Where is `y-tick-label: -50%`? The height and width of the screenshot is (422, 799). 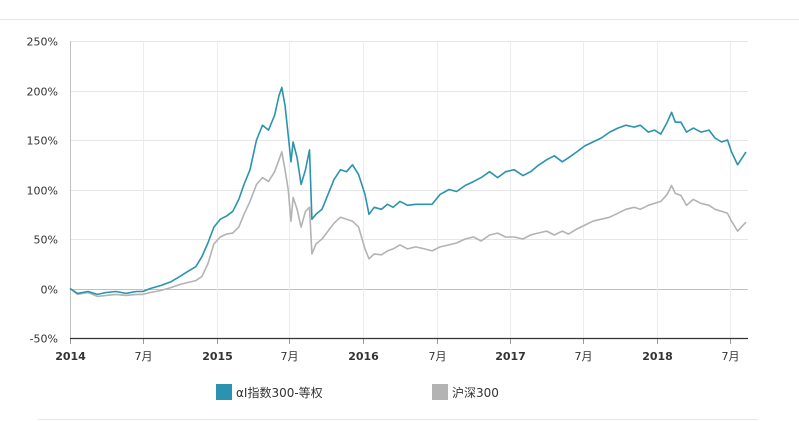 y-tick-label: -50% is located at coordinates (44, 339).